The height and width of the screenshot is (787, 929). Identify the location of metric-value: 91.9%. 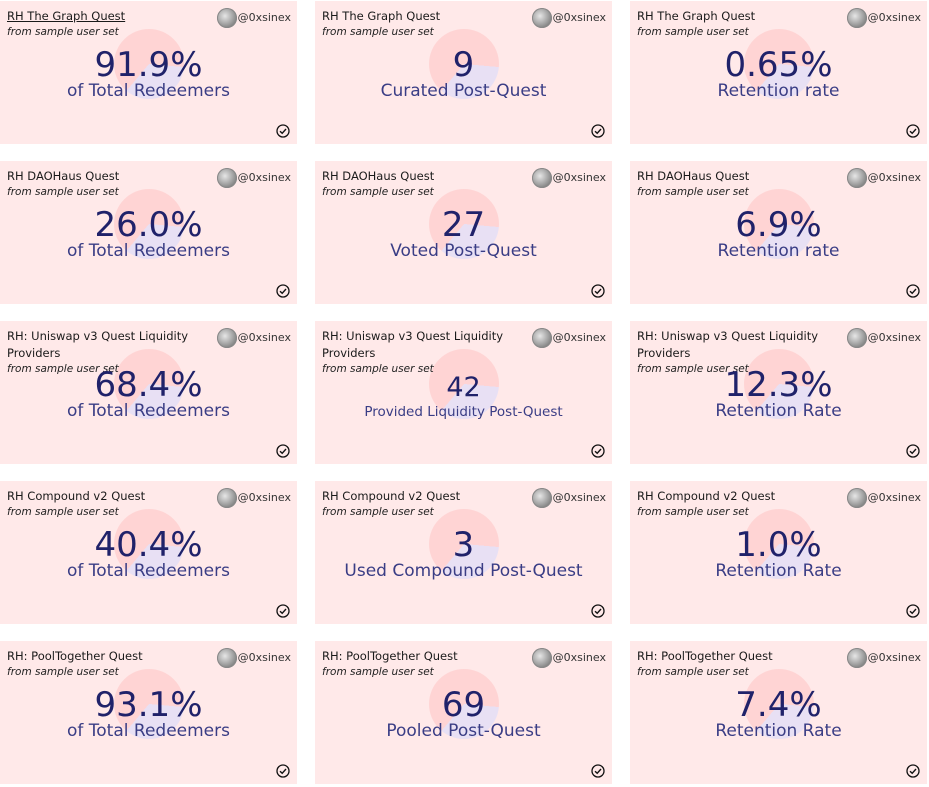
(148, 65).